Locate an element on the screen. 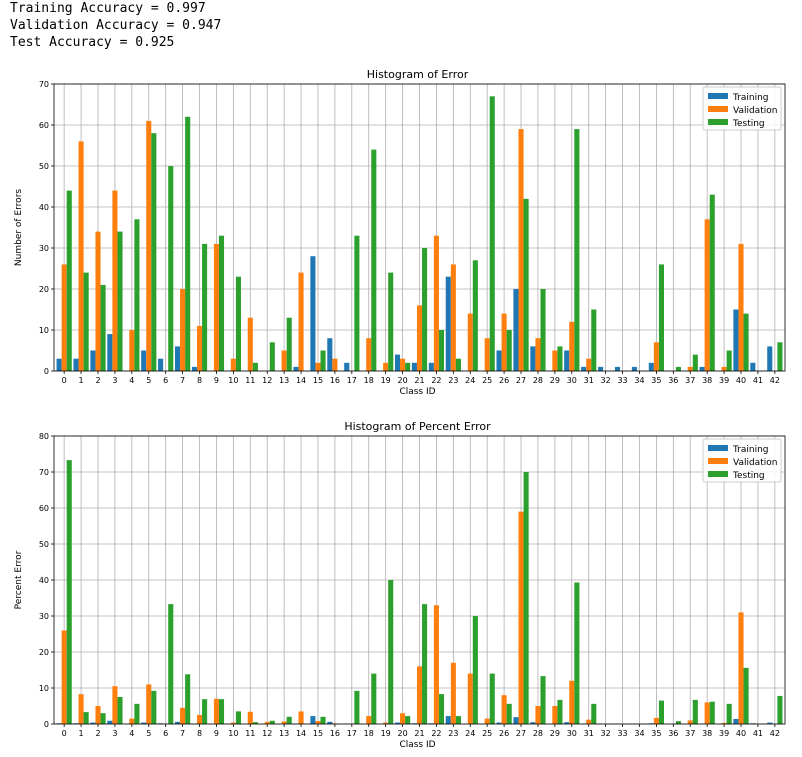  x-tick-label: 24 is located at coordinates (470, 380).